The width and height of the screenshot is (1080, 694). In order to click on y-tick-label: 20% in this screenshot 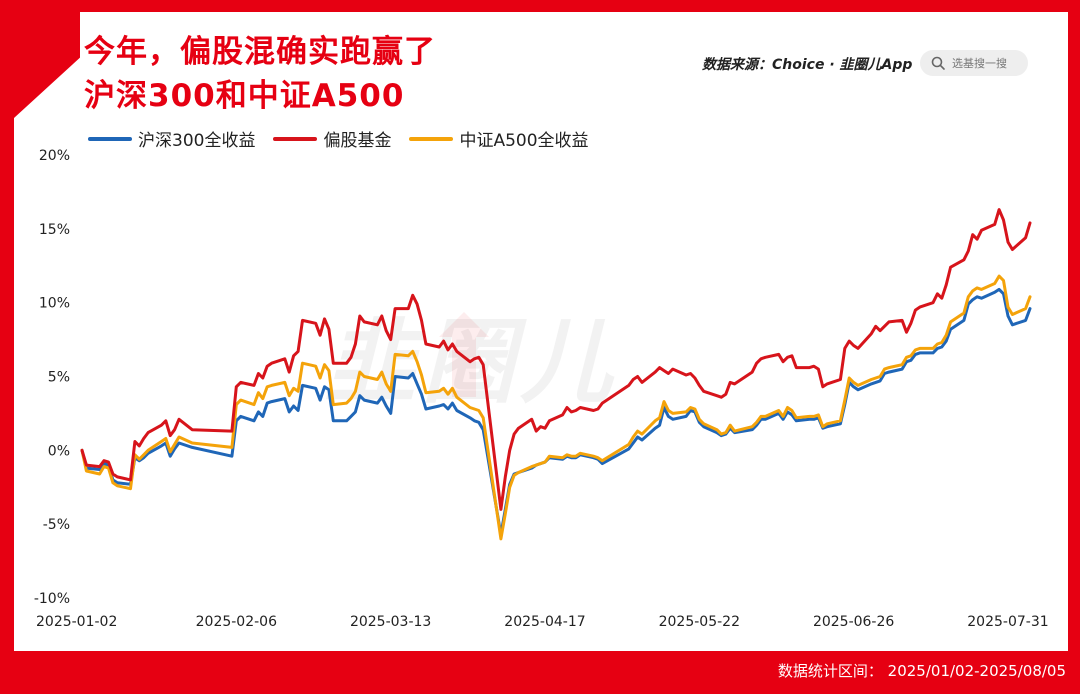, I will do `click(54, 156)`.